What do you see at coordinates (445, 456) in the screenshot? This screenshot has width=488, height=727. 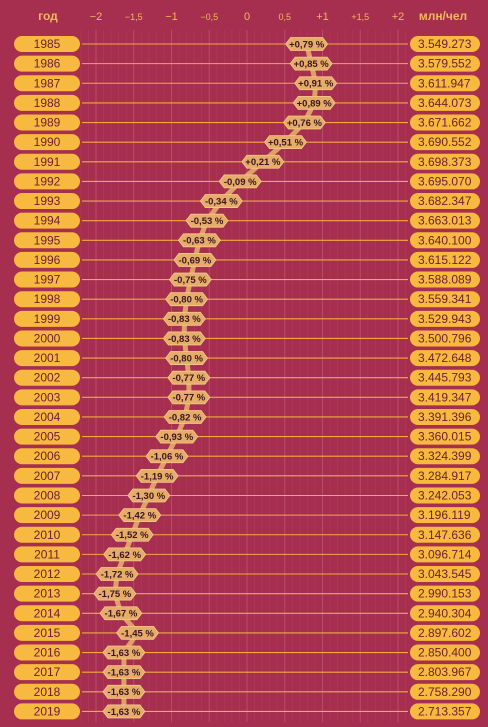 I see `population-value: 3.324.399` at bounding box center [445, 456].